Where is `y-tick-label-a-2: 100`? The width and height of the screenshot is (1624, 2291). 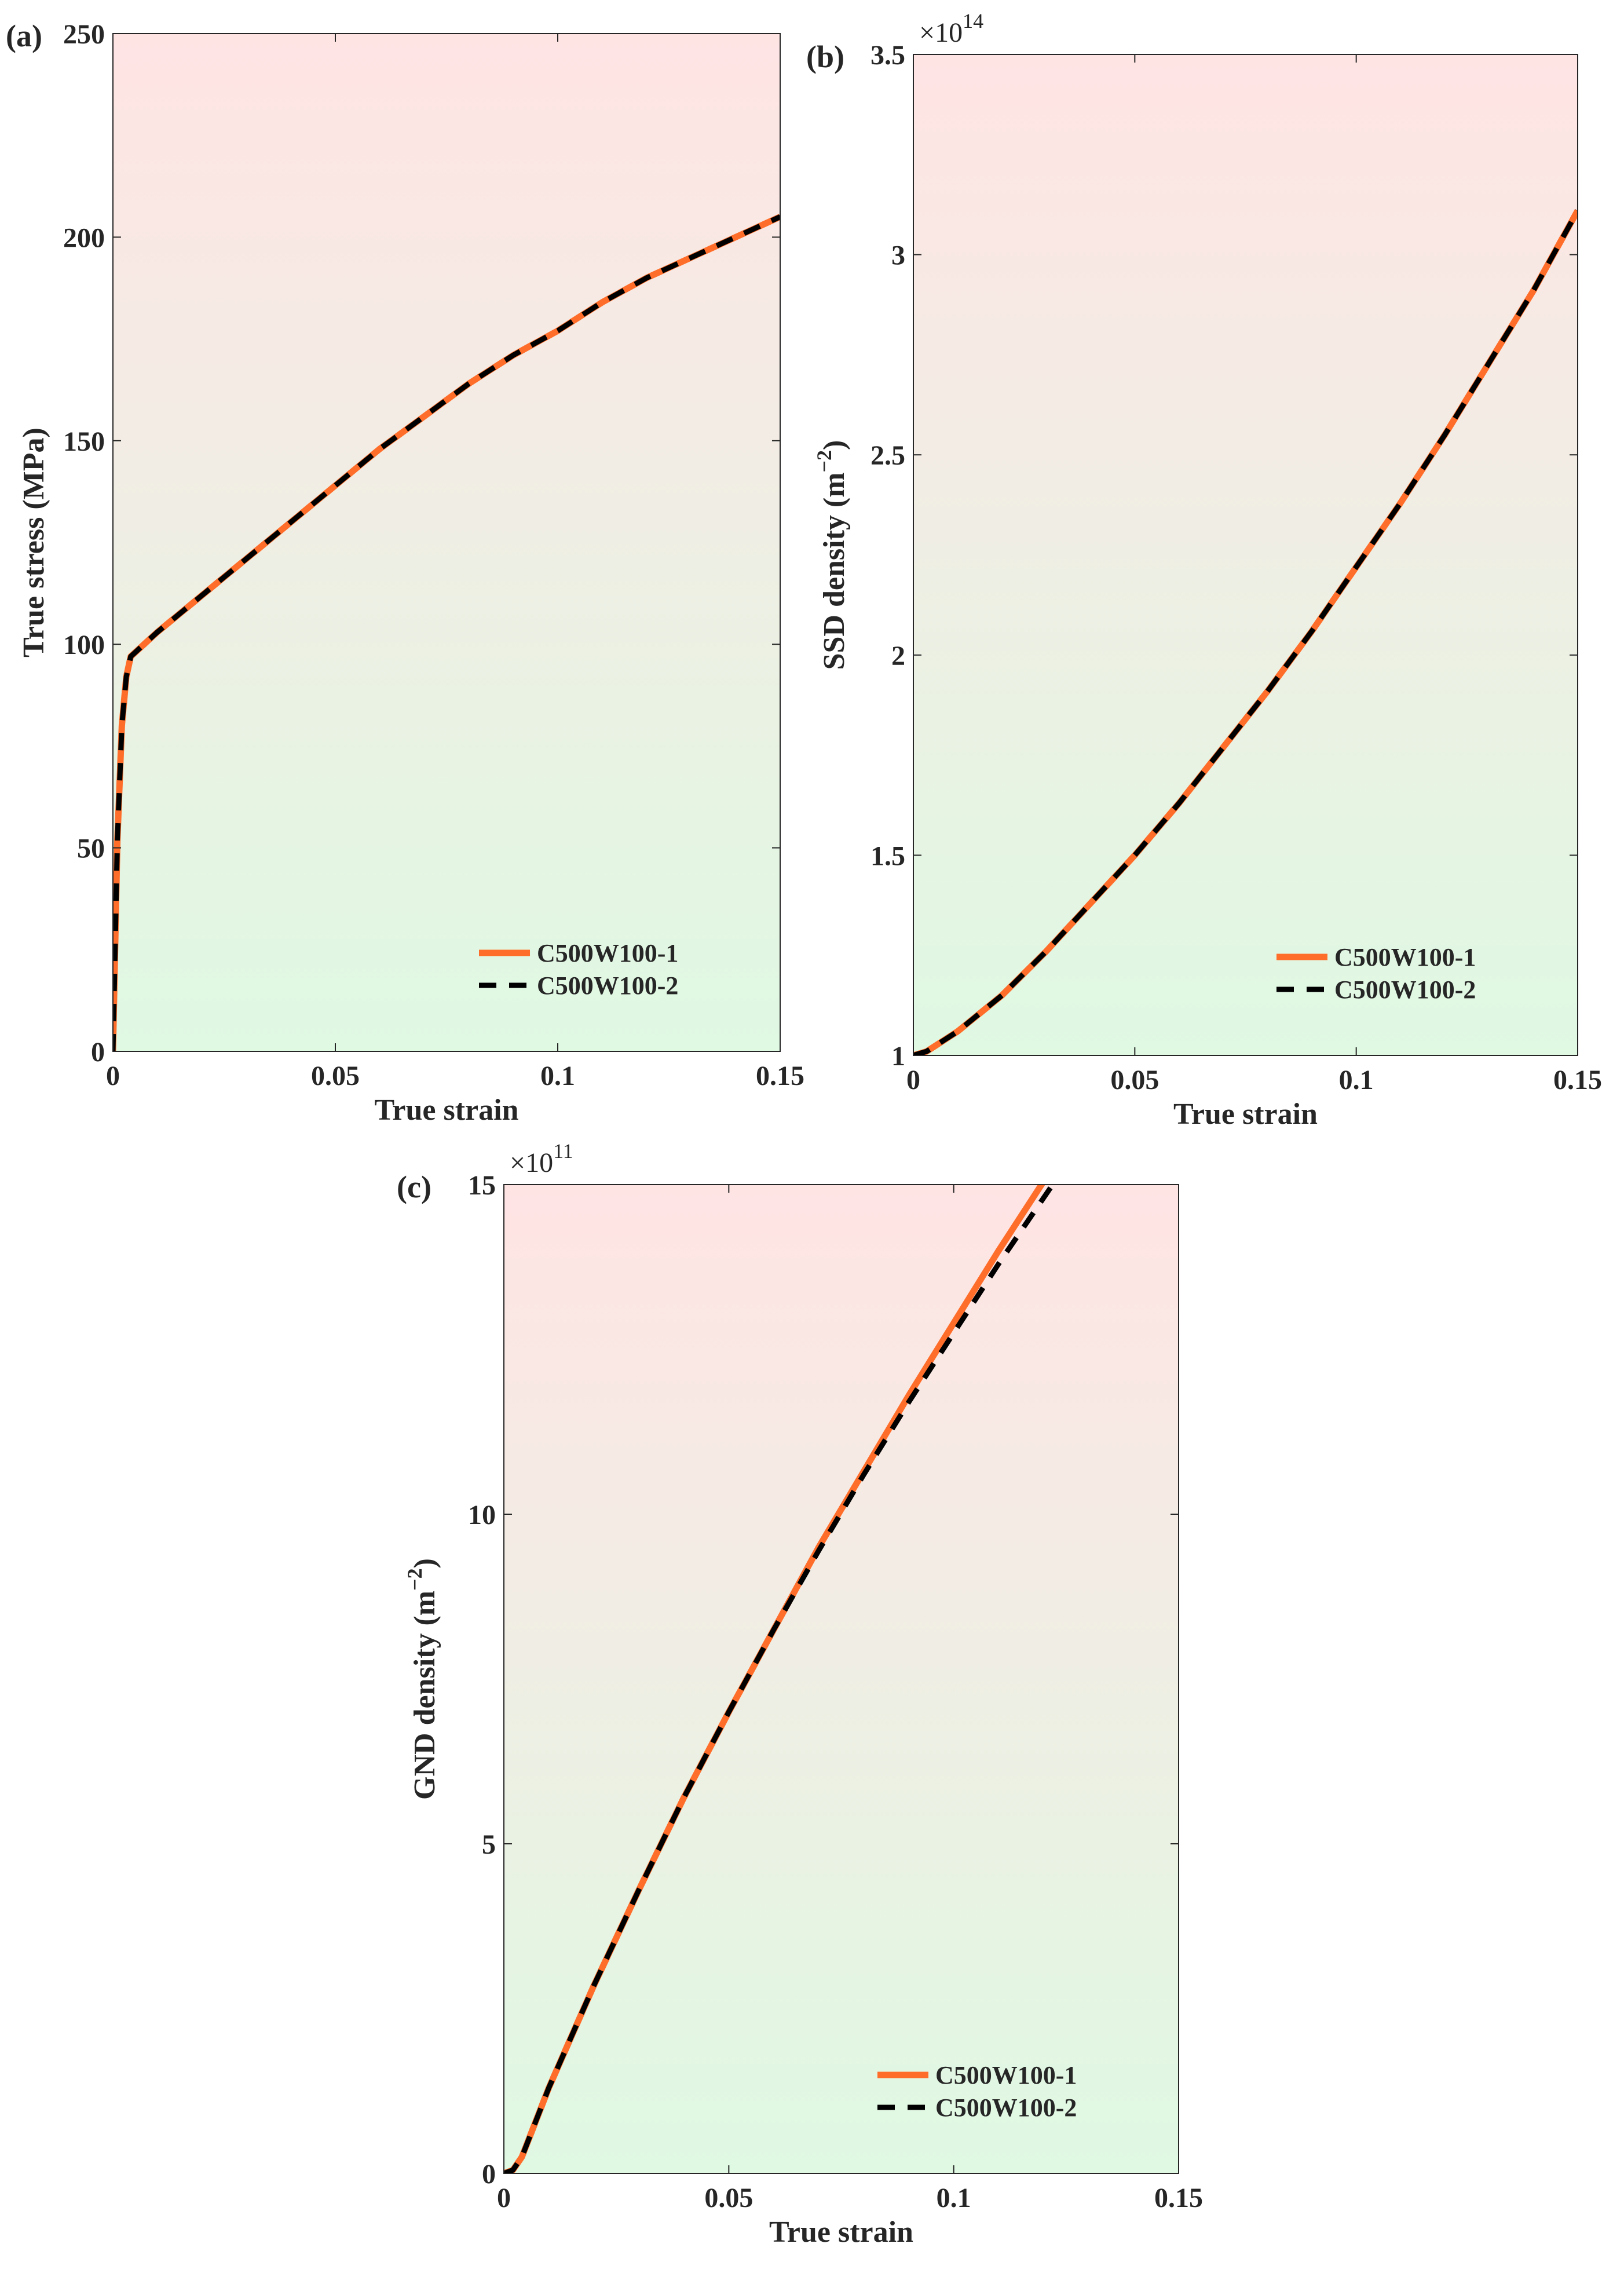
y-tick-label-a-2: 100 is located at coordinates (84, 645).